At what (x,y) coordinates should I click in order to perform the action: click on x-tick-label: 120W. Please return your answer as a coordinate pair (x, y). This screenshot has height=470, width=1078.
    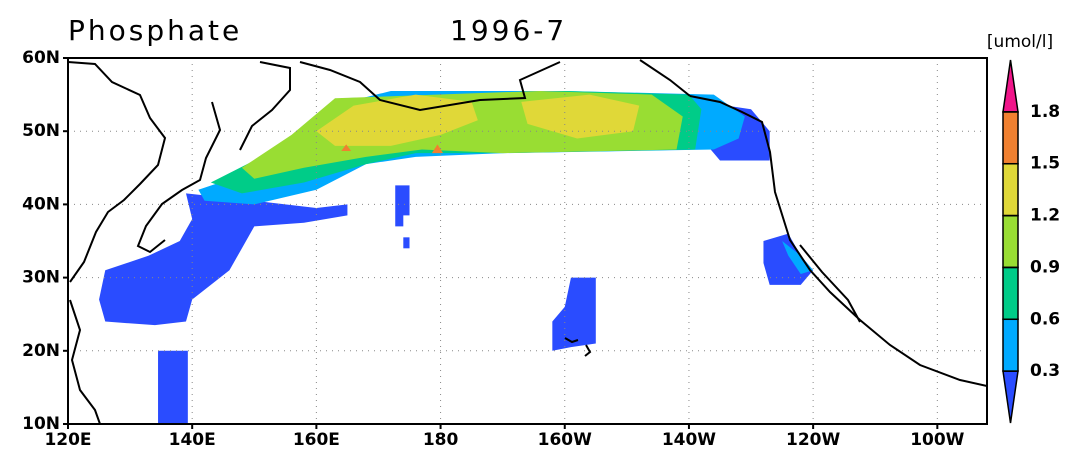
    Looking at the image, I should click on (813, 440).